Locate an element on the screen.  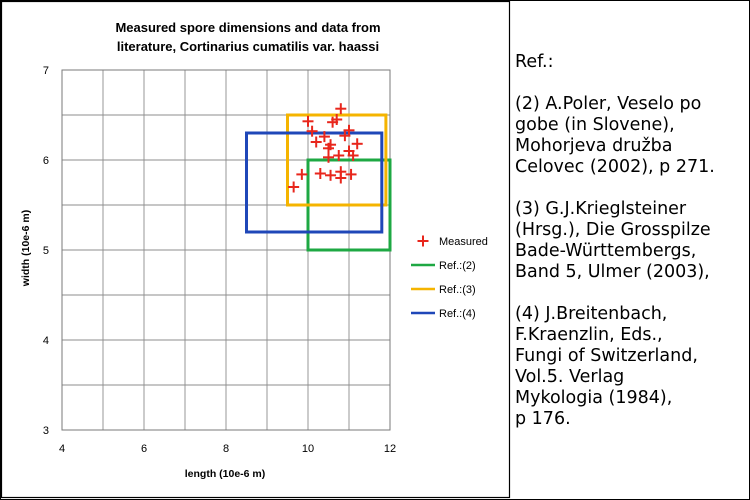
x-tick-label: 8 is located at coordinates (226, 449).